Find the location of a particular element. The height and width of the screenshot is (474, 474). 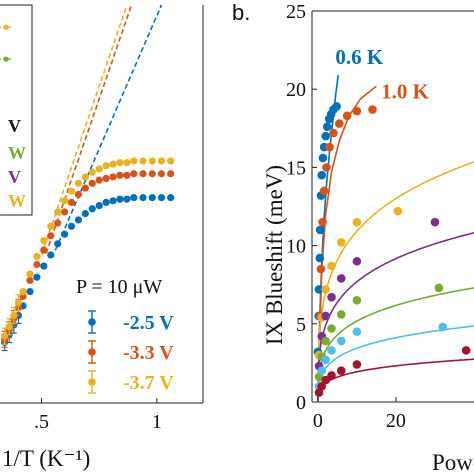

right-y-tick-label-0: 0 is located at coordinates (301, 403).